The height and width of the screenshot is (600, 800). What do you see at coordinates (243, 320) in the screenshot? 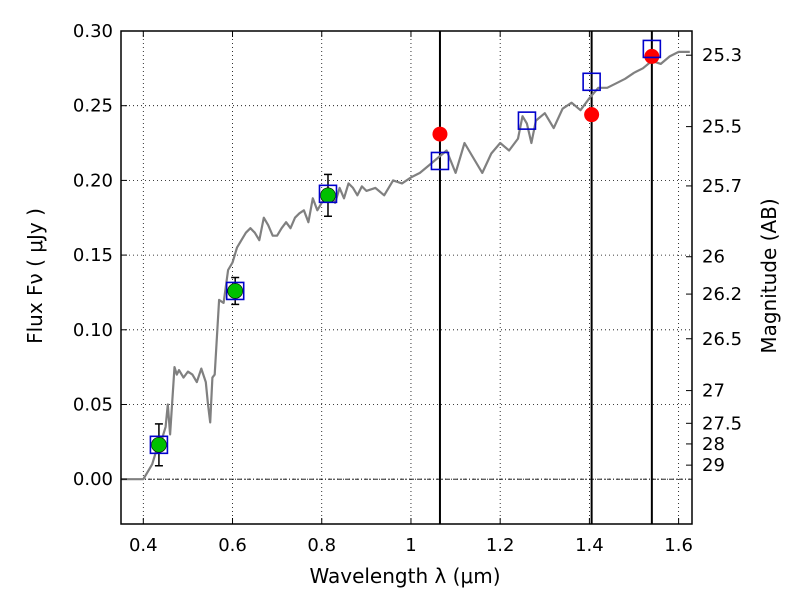
I see `error-bars` at bounding box center [243, 320].